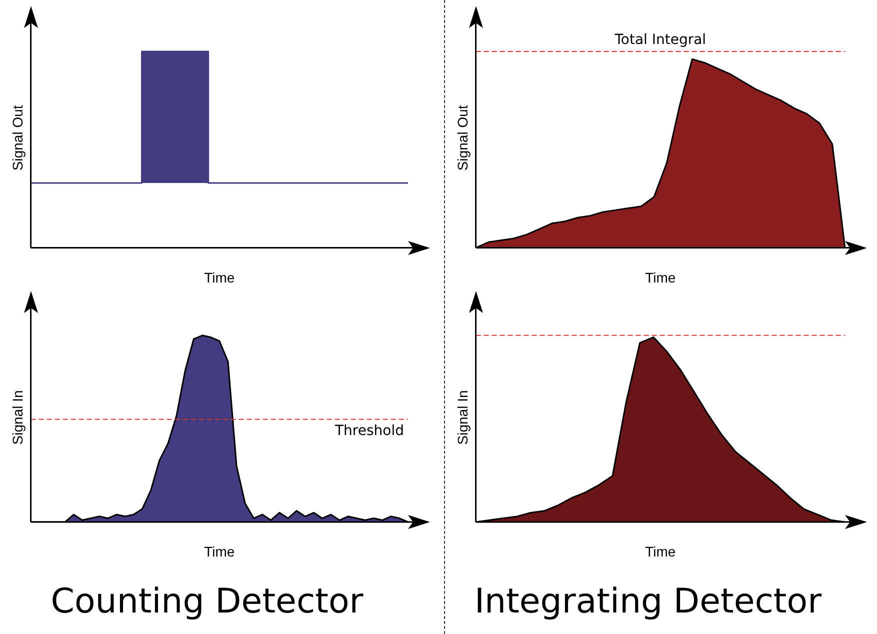 Image resolution: width=877 pixels, height=634 pixels. What do you see at coordinates (369, 431) in the screenshot?
I see `ref-line-label: Threshold` at bounding box center [369, 431].